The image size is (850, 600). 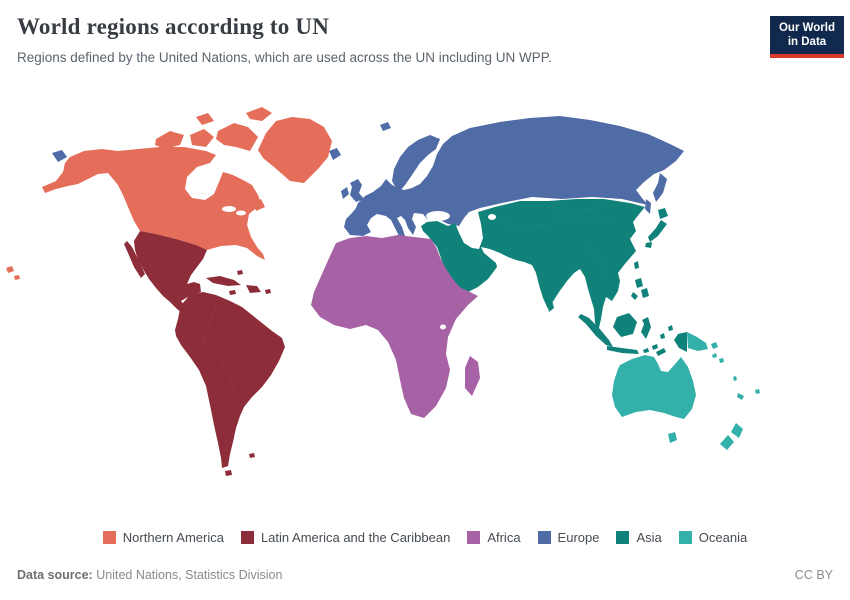 I want to click on owid-logo-line1: Our World, so click(x=806, y=28).